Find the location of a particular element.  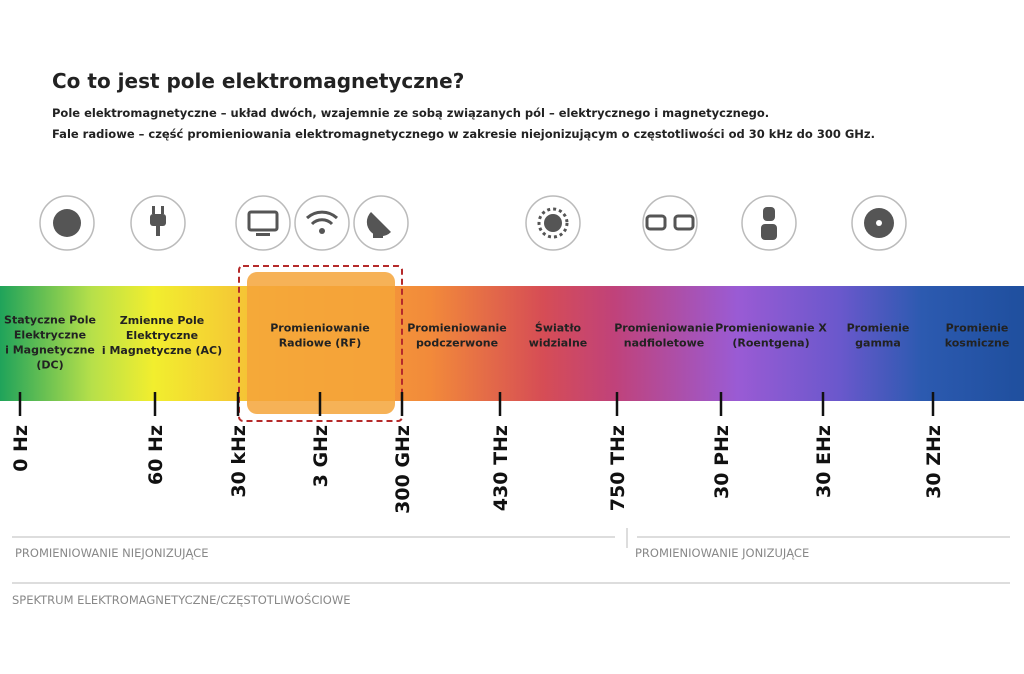

frequency-label: 3 GHz is located at coordinates (321, 456).